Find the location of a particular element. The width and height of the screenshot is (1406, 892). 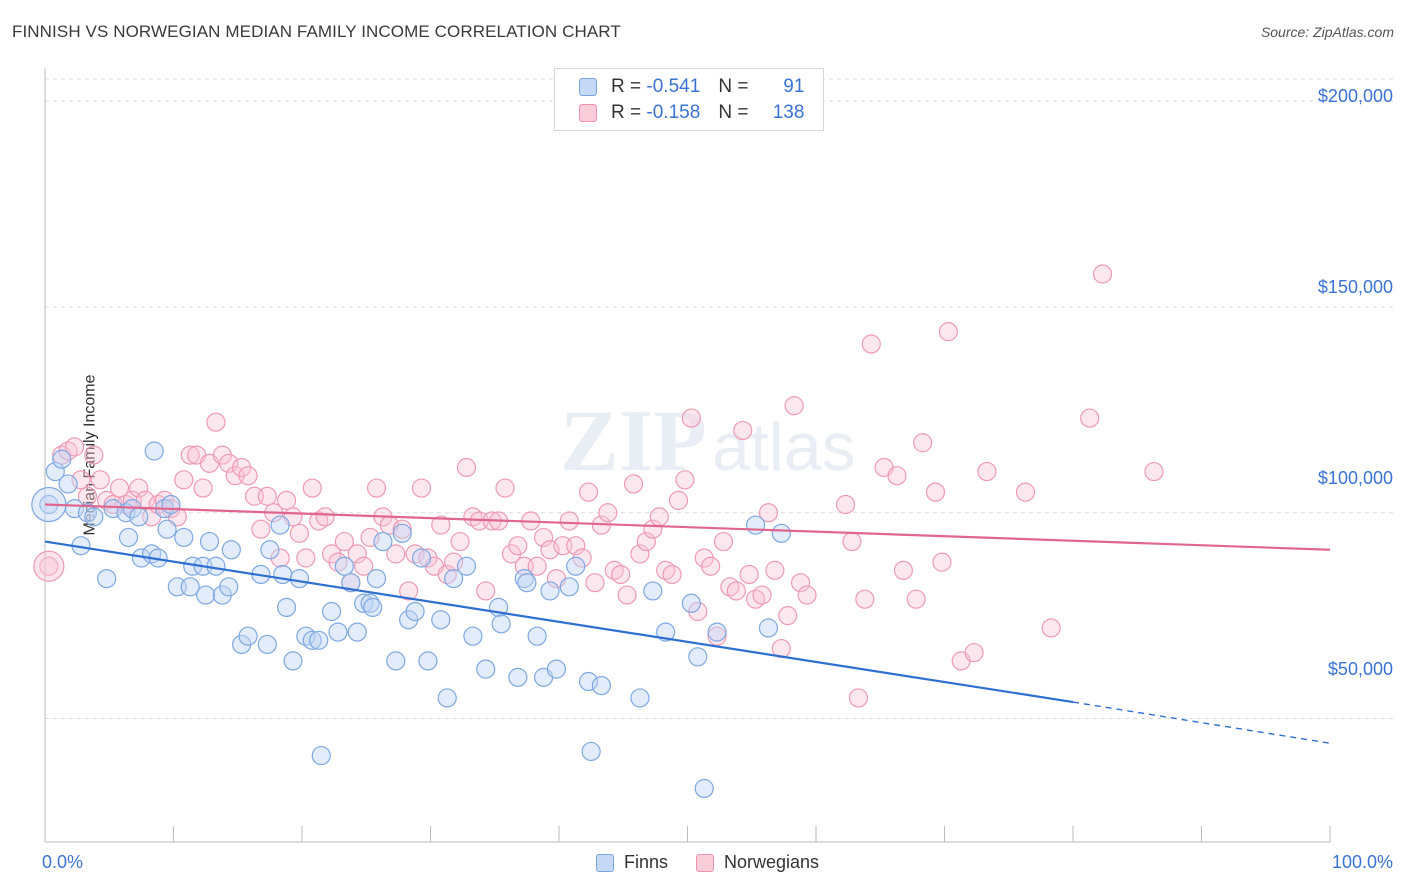

legend-item-norwegians: Norwegians is located at coordinates (757, 862).